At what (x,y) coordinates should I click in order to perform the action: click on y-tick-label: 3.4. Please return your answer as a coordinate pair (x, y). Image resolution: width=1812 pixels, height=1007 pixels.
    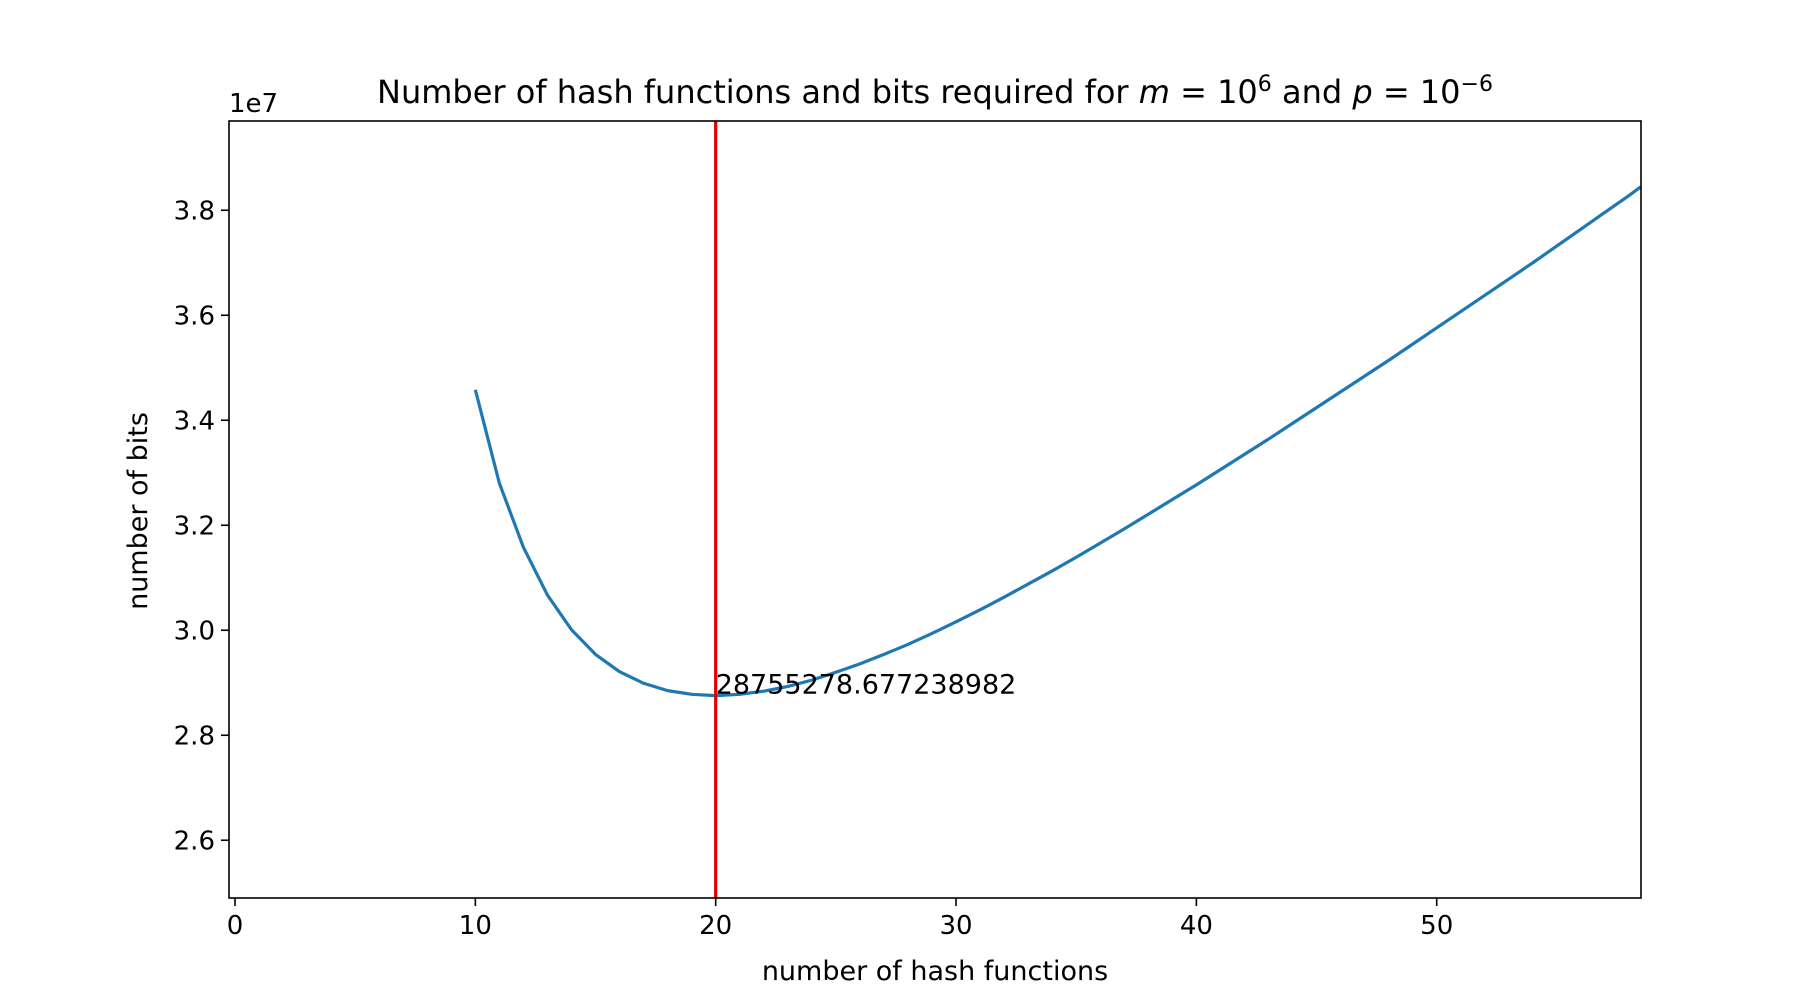
    Looking at the image, I should click on (194, 421).